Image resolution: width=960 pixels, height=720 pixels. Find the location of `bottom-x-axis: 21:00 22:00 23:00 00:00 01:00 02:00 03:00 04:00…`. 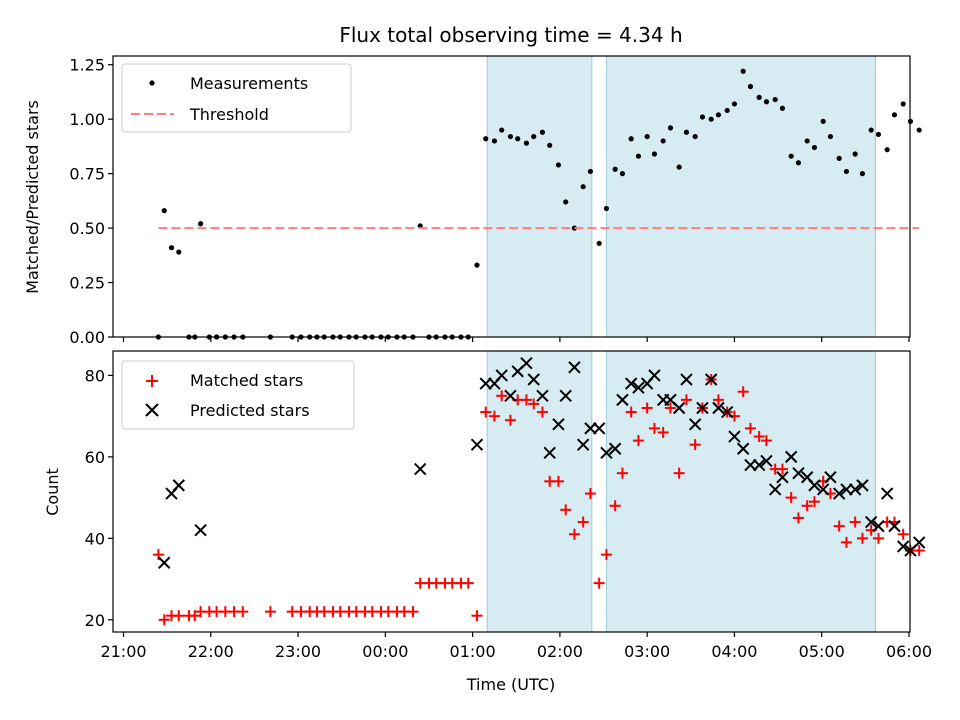

bottom-x-axis: 21:00 22:00 23:00 00:00 01:00 02:00 03:00 04:00… is located at coordinates (516, 646).